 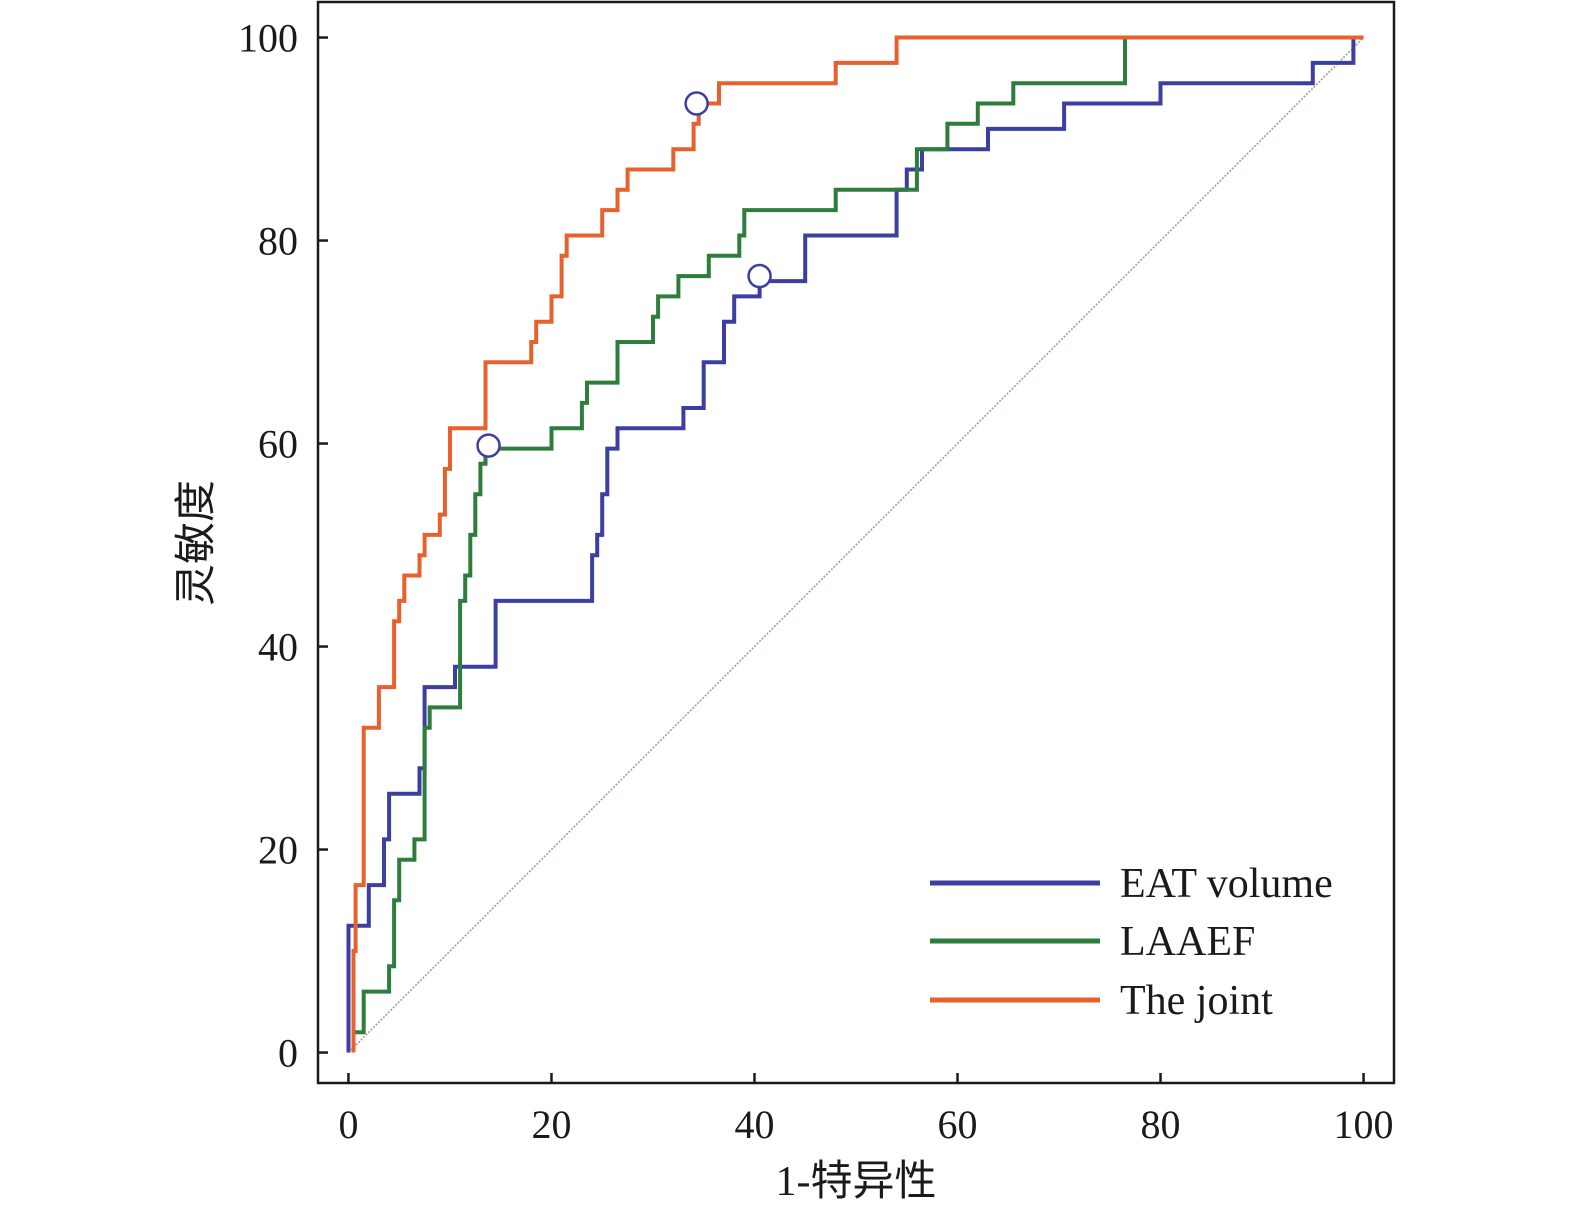 I want to click on cutoff-markers, so click(x=624, y=274).